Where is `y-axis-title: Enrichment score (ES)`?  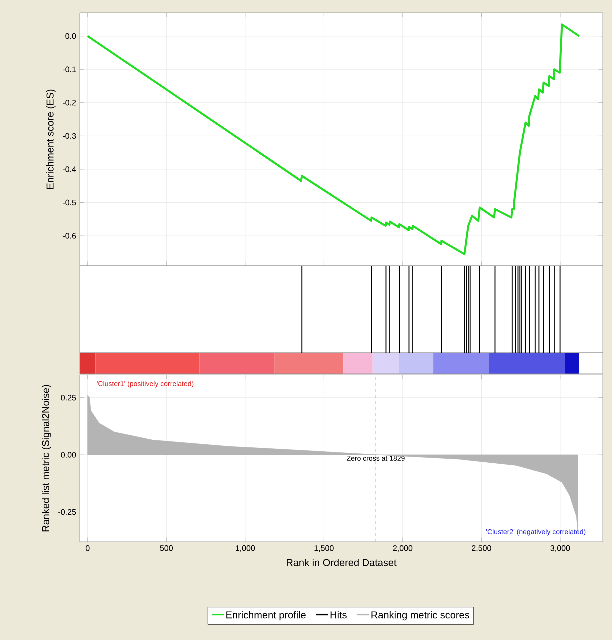 y-axis-title: Enrichment score (ES) is located at coordinates (51, 139).